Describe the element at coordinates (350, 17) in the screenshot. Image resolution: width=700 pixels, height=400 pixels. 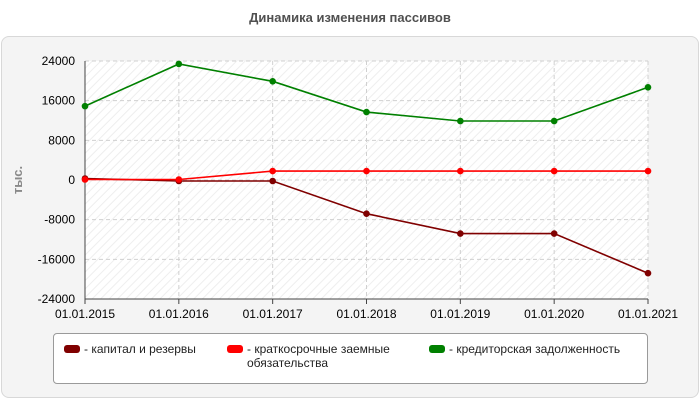
I see `chart-title: Динамика изменения пассивов` at that location.